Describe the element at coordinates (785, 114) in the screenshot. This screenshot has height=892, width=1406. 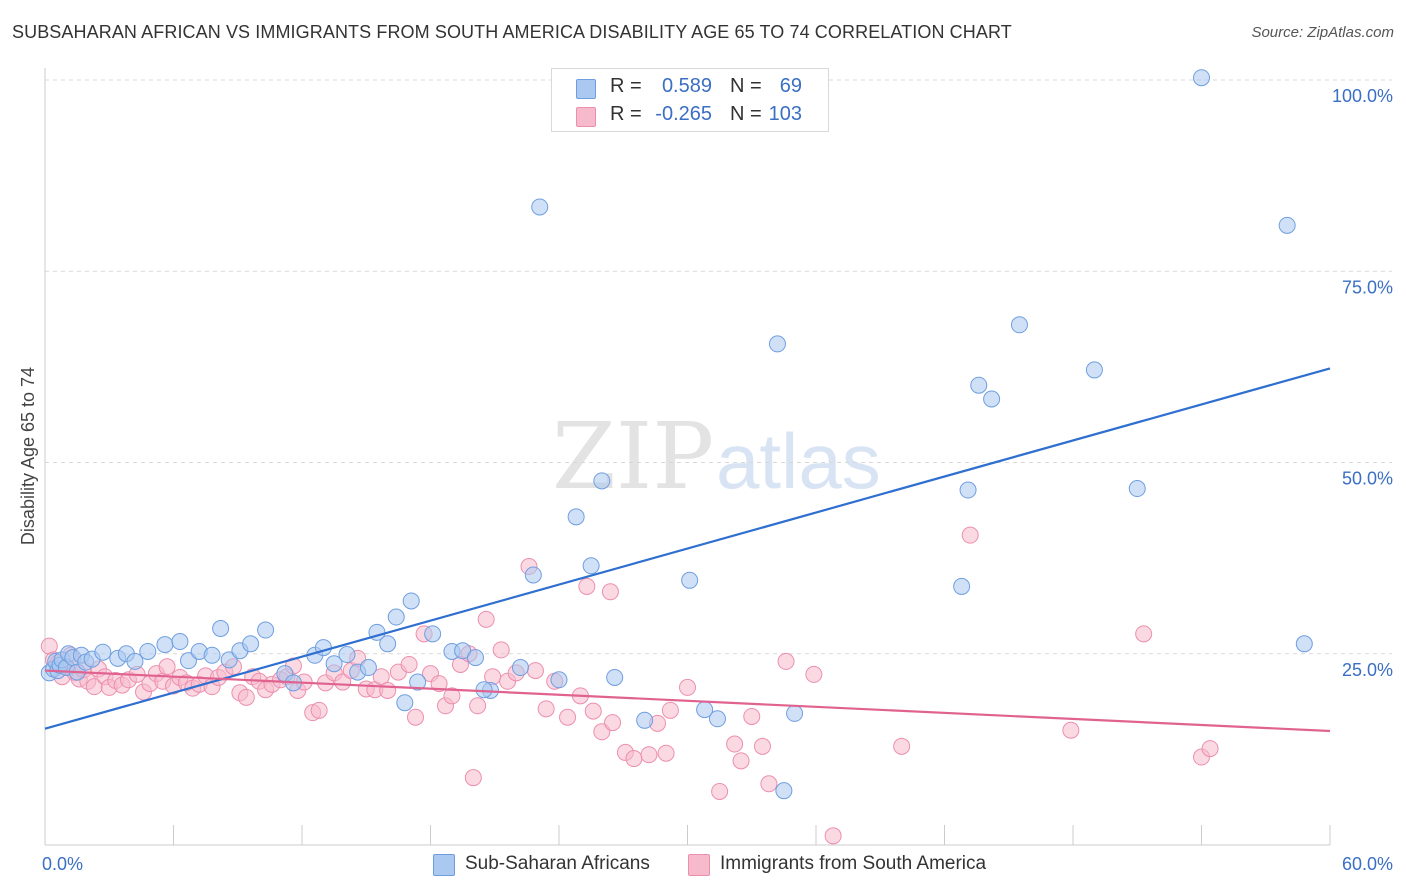
I see `legend-n-value: 103` at that location.